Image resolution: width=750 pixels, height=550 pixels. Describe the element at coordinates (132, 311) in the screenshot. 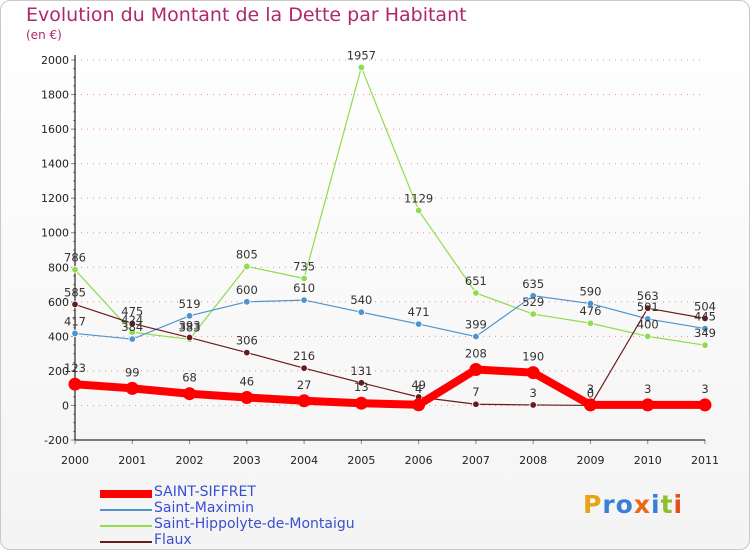

I see `data-label: 475` at that location.